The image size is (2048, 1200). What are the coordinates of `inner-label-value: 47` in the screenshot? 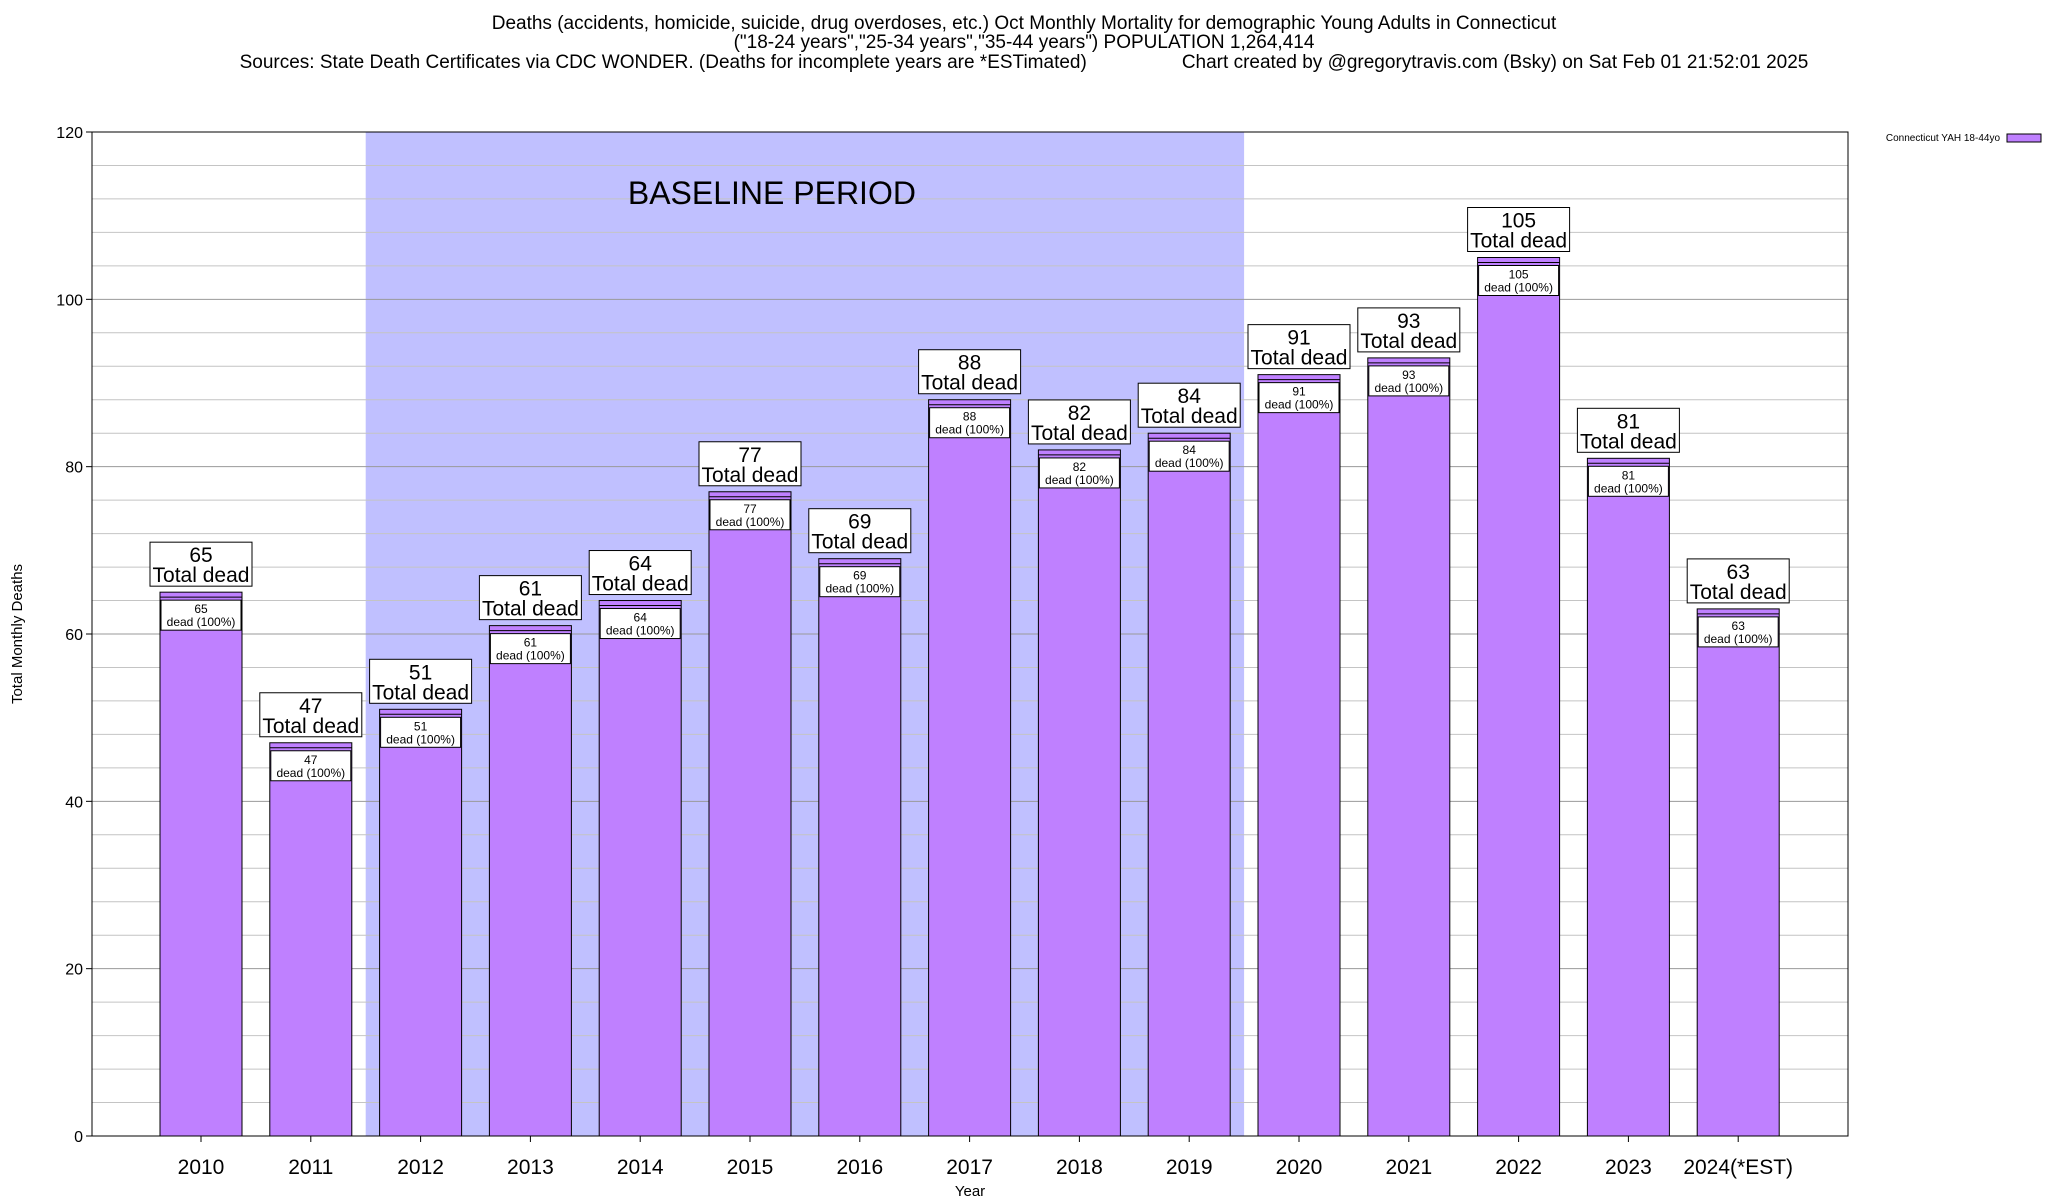 It's located at (311, 760).